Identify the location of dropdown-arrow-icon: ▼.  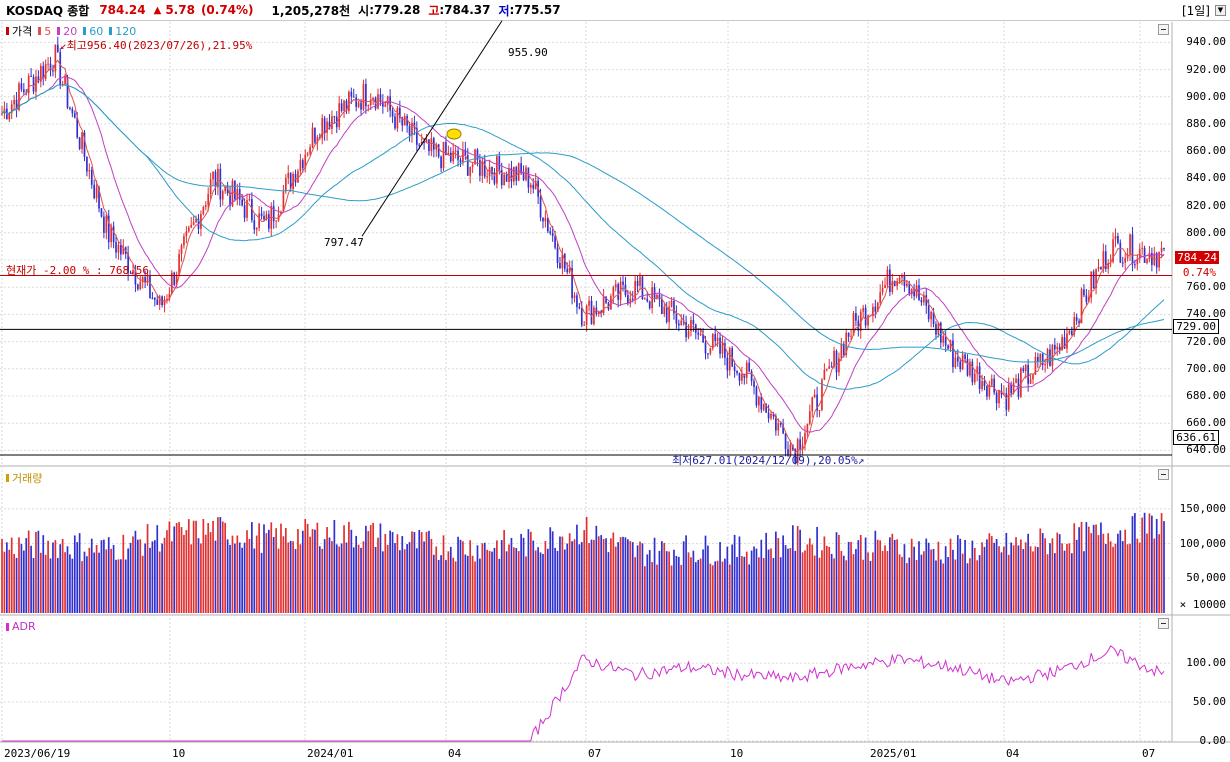
(1220, 10).